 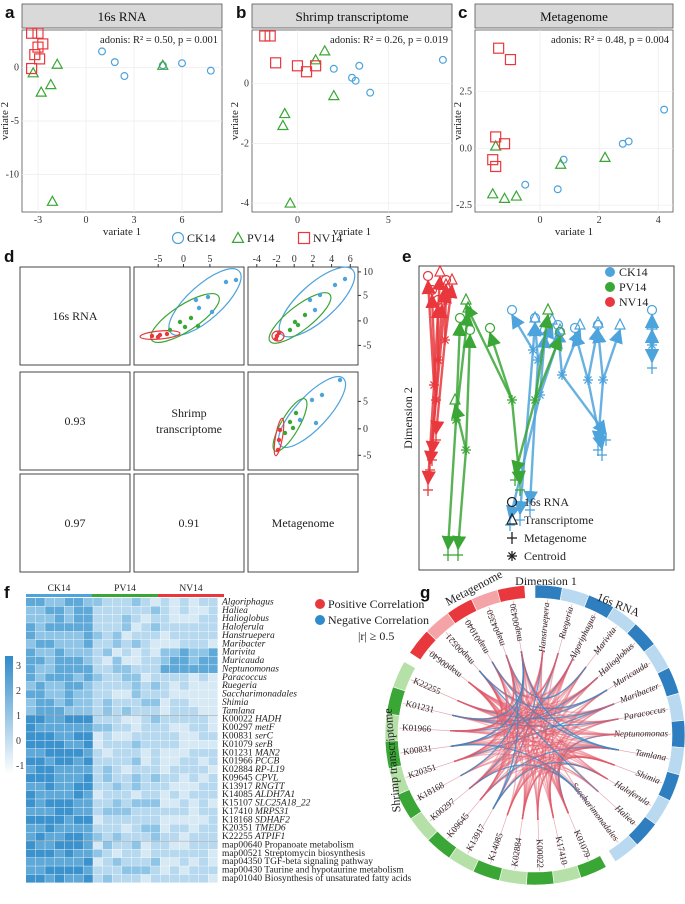 I want to click on legend-abc: CK14 PV14 NV14, so click(x=256, y=238).